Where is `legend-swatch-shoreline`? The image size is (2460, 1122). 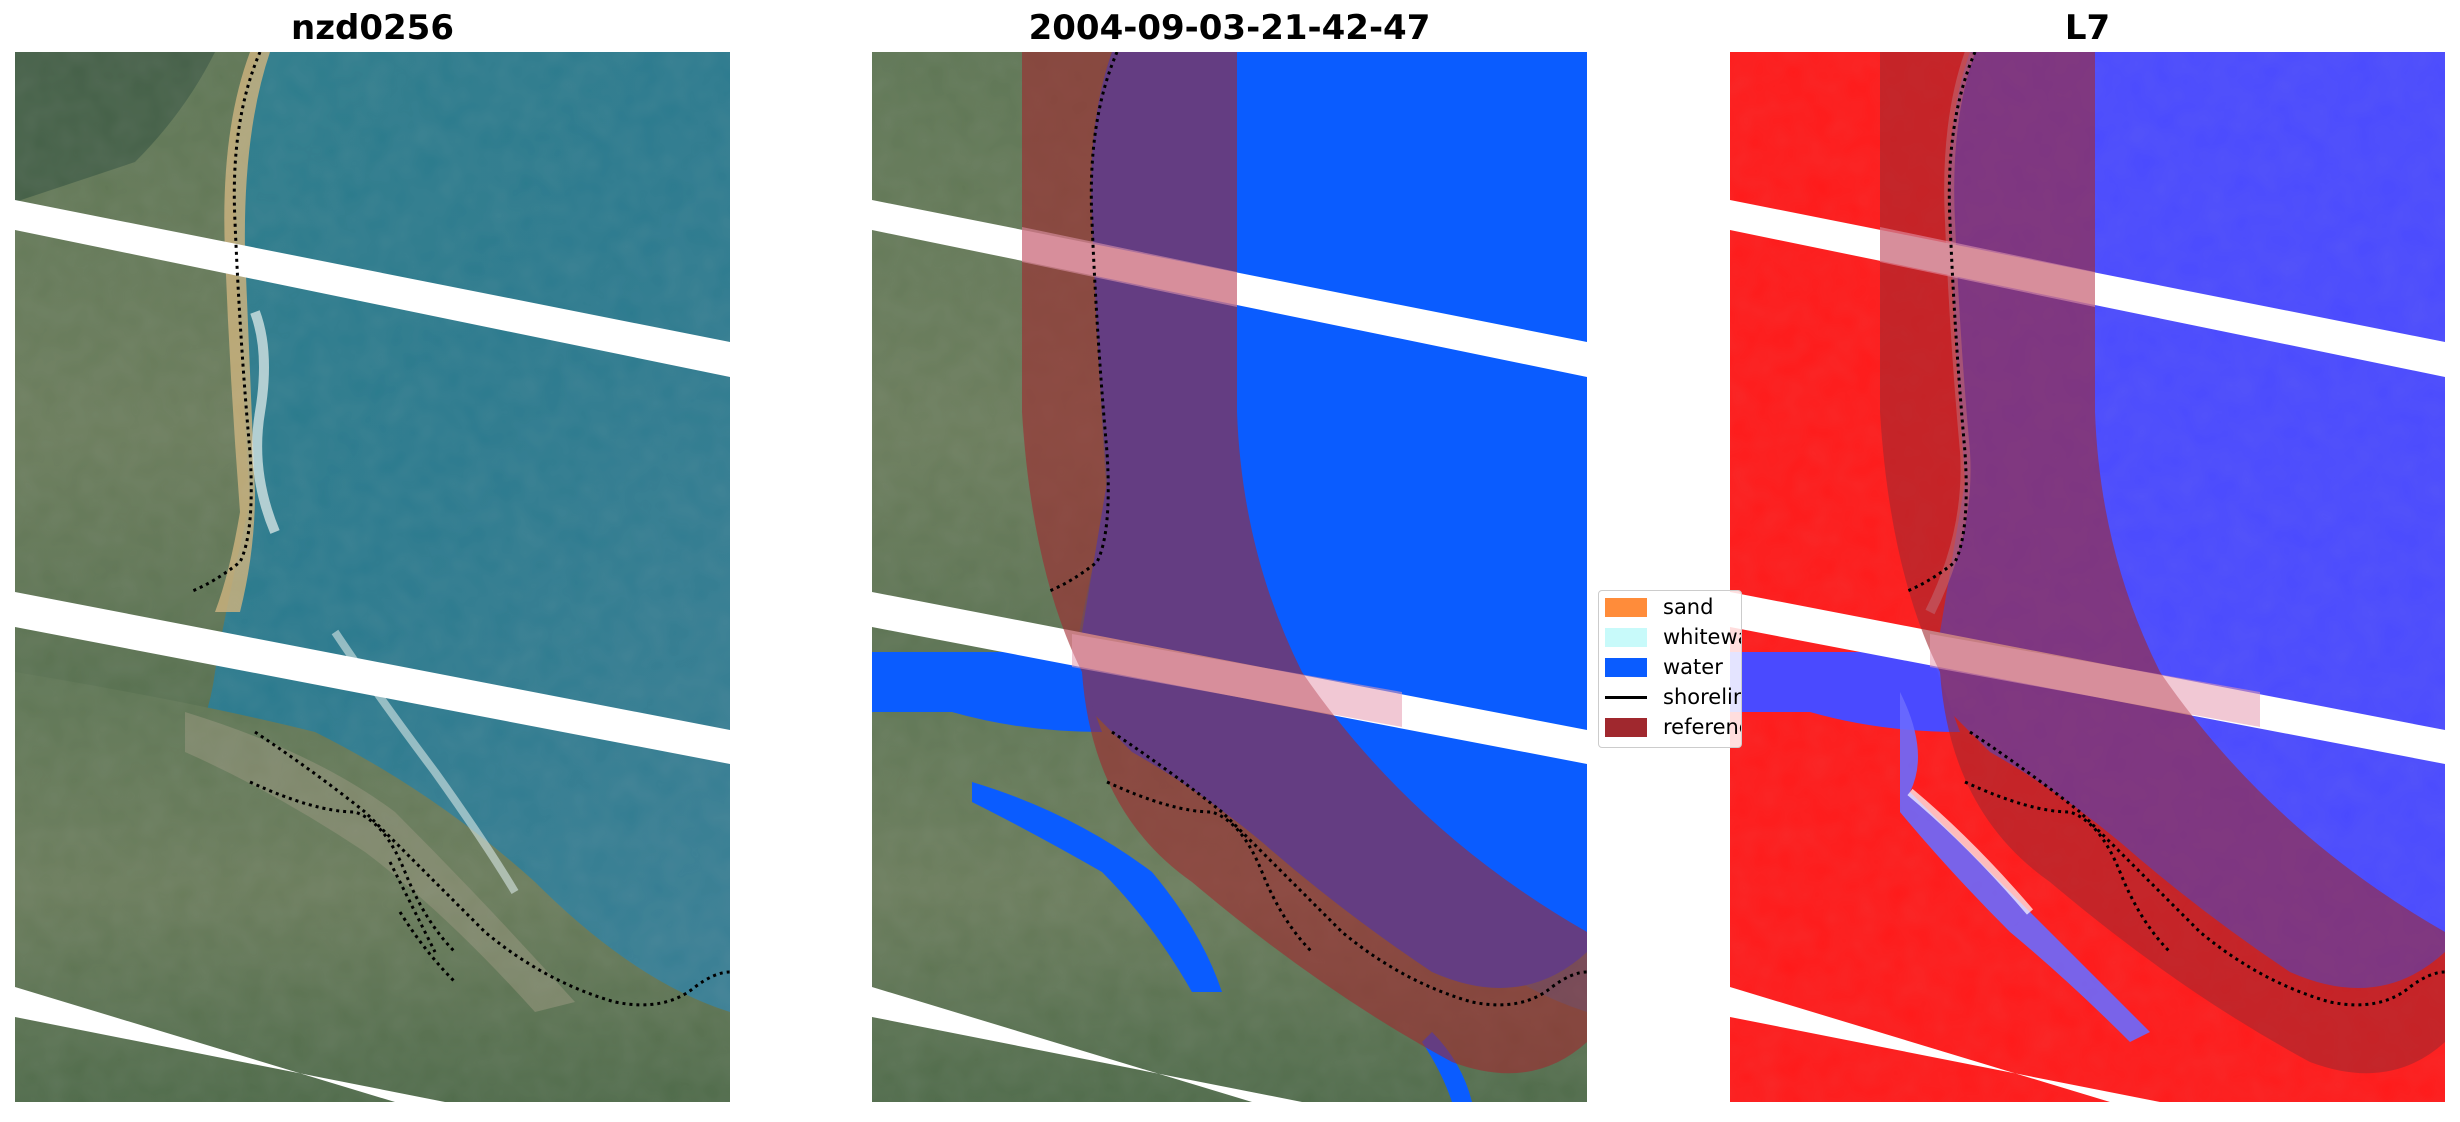
legend-swatch-shoreline is located at coordinates (1626, 697).